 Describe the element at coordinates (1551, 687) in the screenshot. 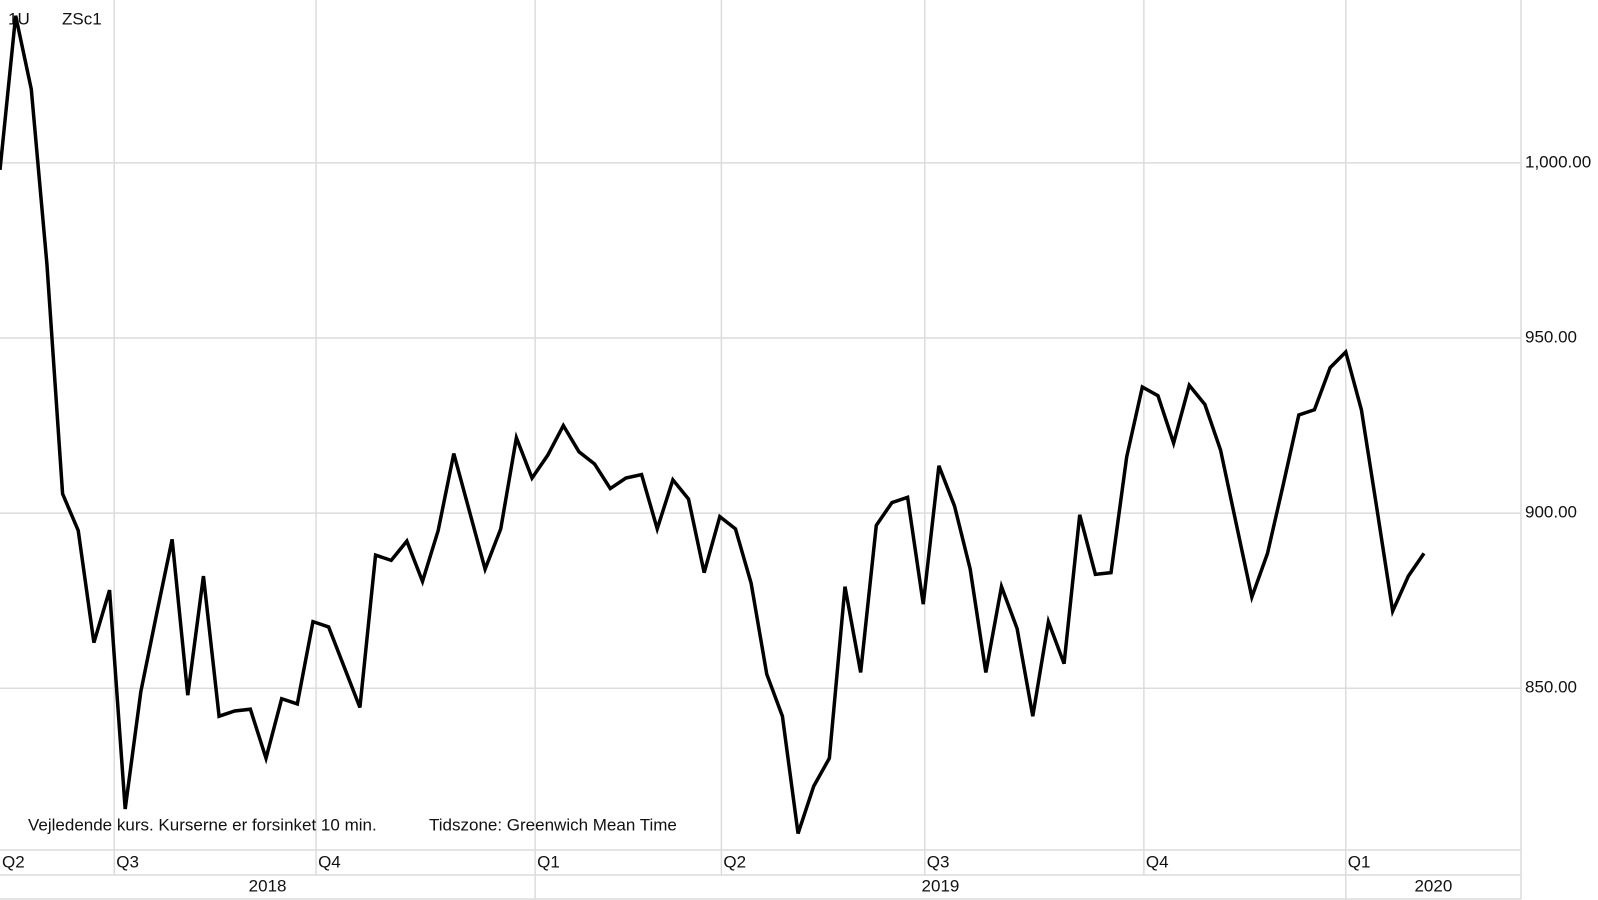

I see `y-tick-label: 850.00` at that location.